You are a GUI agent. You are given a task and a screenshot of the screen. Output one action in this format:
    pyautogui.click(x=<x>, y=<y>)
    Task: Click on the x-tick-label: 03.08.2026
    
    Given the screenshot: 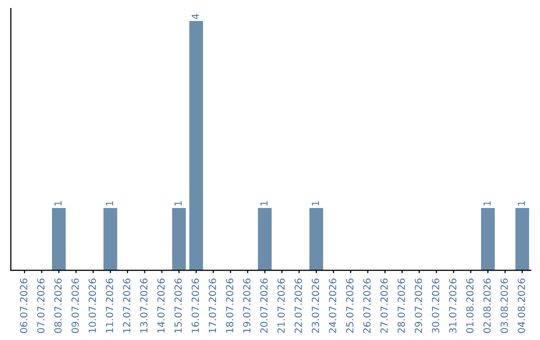 What is the action you would take?
    pyautogui.click(x=504, y=305)
    